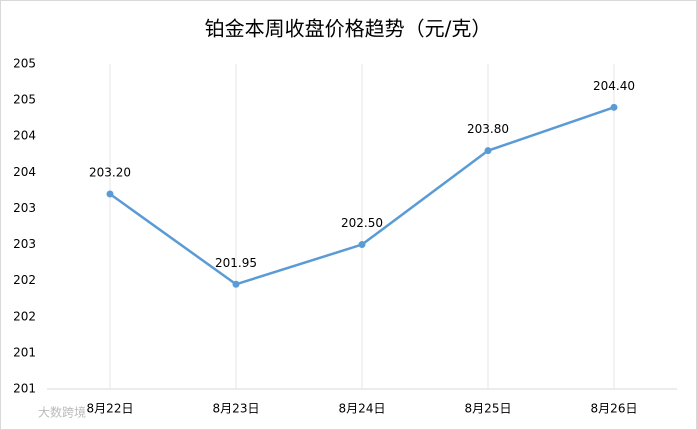 Image resolution: width=697 pixels, height=430 pixels. I want to click on data-label: 202.50, so click(362, 223).